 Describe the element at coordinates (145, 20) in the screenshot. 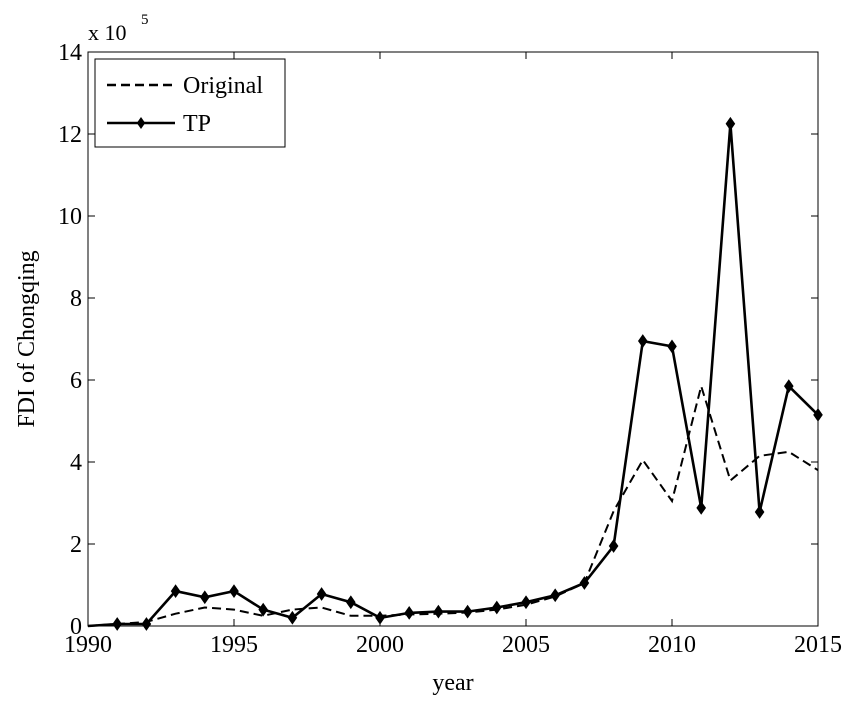

I see `y-multiplier-exponent: 5` at that location.